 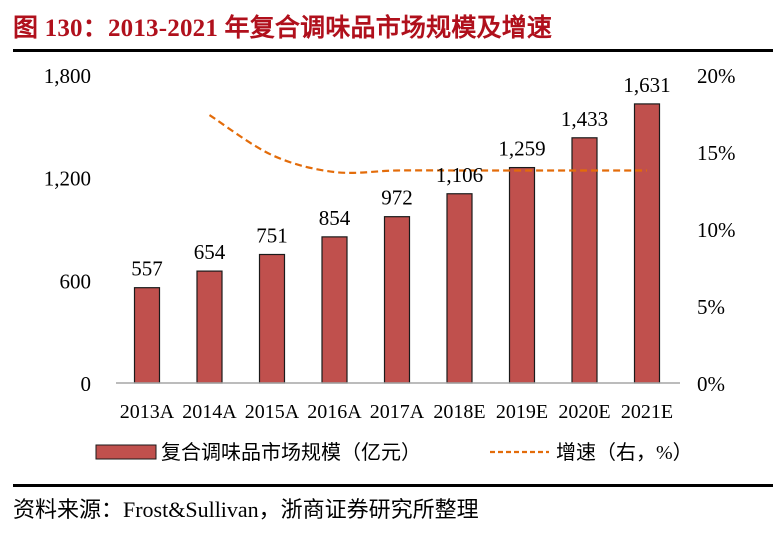 I want to click on left-axis-ticks: 0 600 1,200 1,800, so click(x=67, y=230).